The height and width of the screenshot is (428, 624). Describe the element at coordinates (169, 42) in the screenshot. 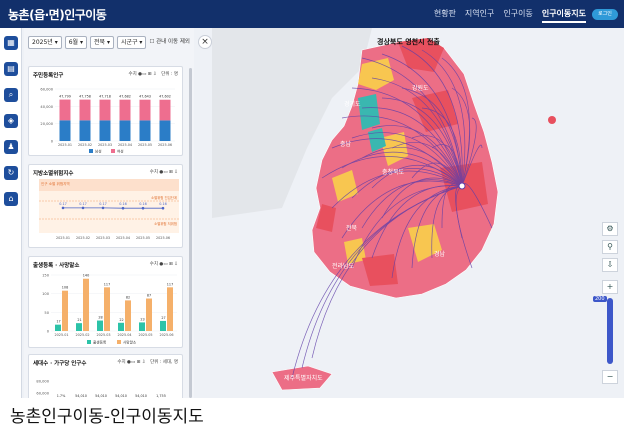

I see `exclude-internal-checkbox: ☐ 관내 이동 제외` at that location.